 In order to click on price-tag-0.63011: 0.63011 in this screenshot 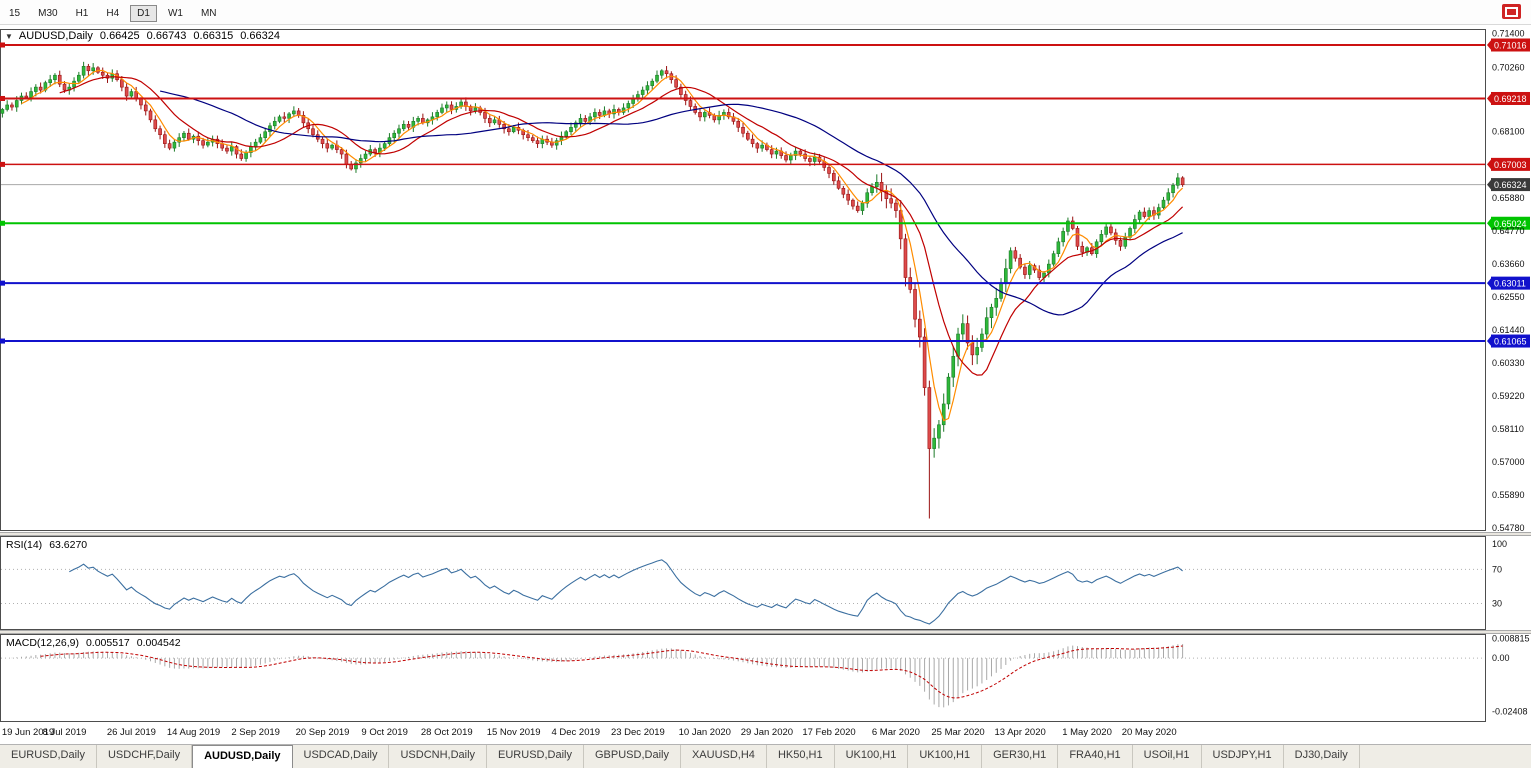, I will do `click(1508, 283)`.